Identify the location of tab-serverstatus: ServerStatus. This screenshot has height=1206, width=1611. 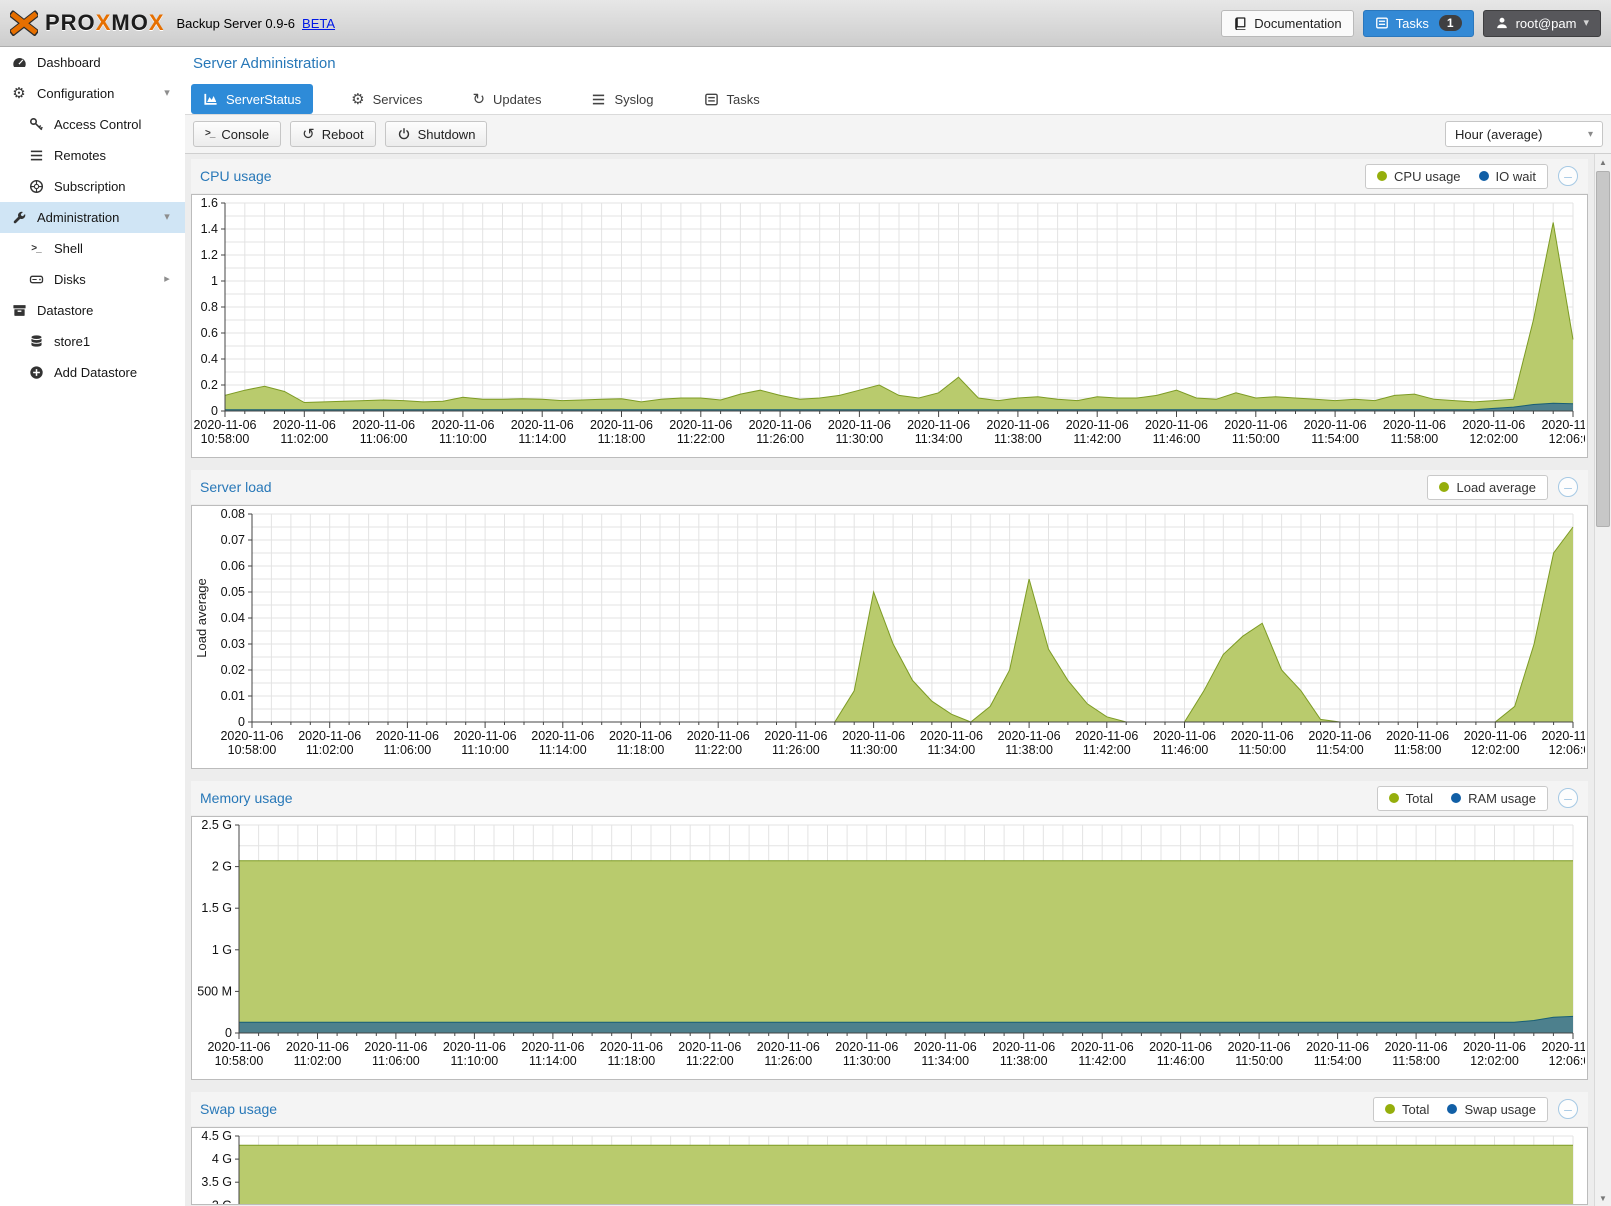
(252, 99).